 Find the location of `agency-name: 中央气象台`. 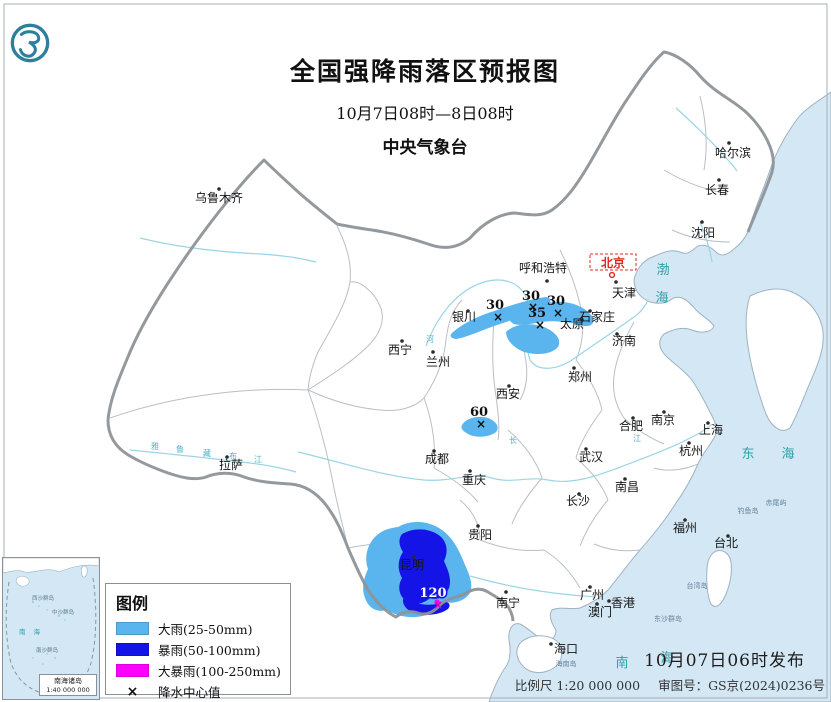

agency-name: 中央气象台 is located at coordinates (425, 148).